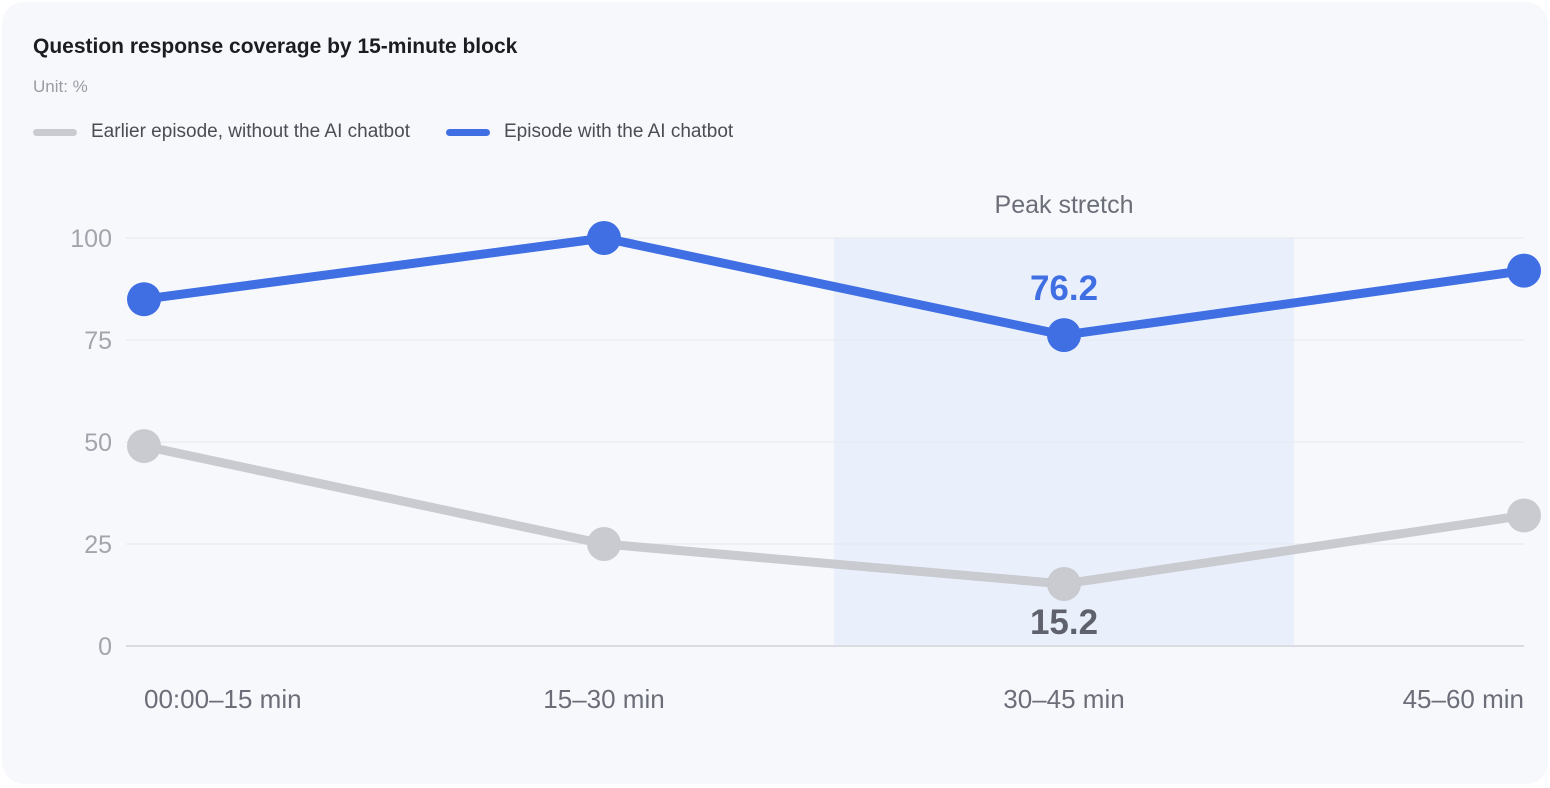  Describe the element at coordinates (603, 699) in the screenshot. I see `x-tick-label: 15–30 min` at that location.